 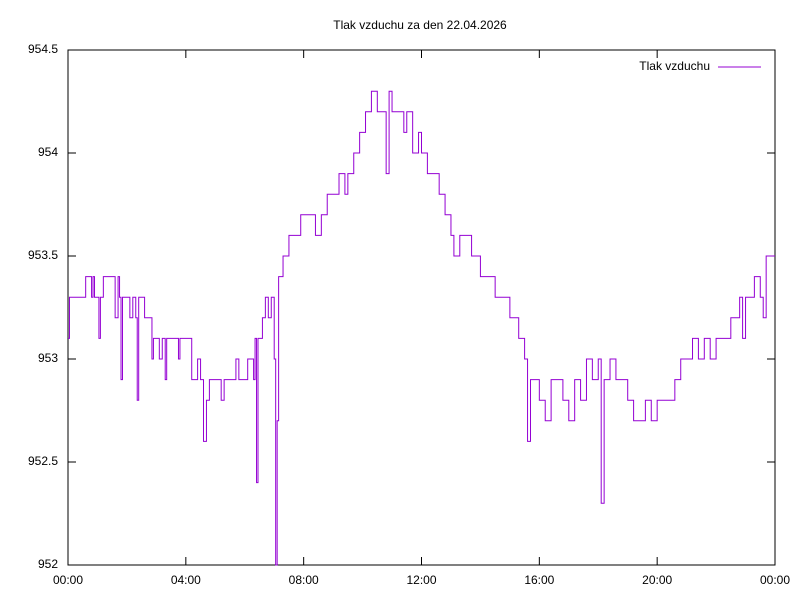 I want to click on y-tick-label: 954, so click(x=48, y=152).